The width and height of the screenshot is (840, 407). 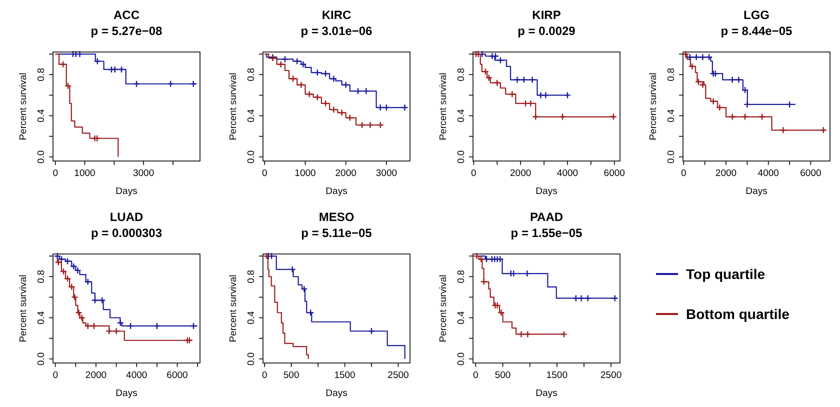 I want to click on chart-subtitle: p = 8.44e−05, so click(x=756, y=31).